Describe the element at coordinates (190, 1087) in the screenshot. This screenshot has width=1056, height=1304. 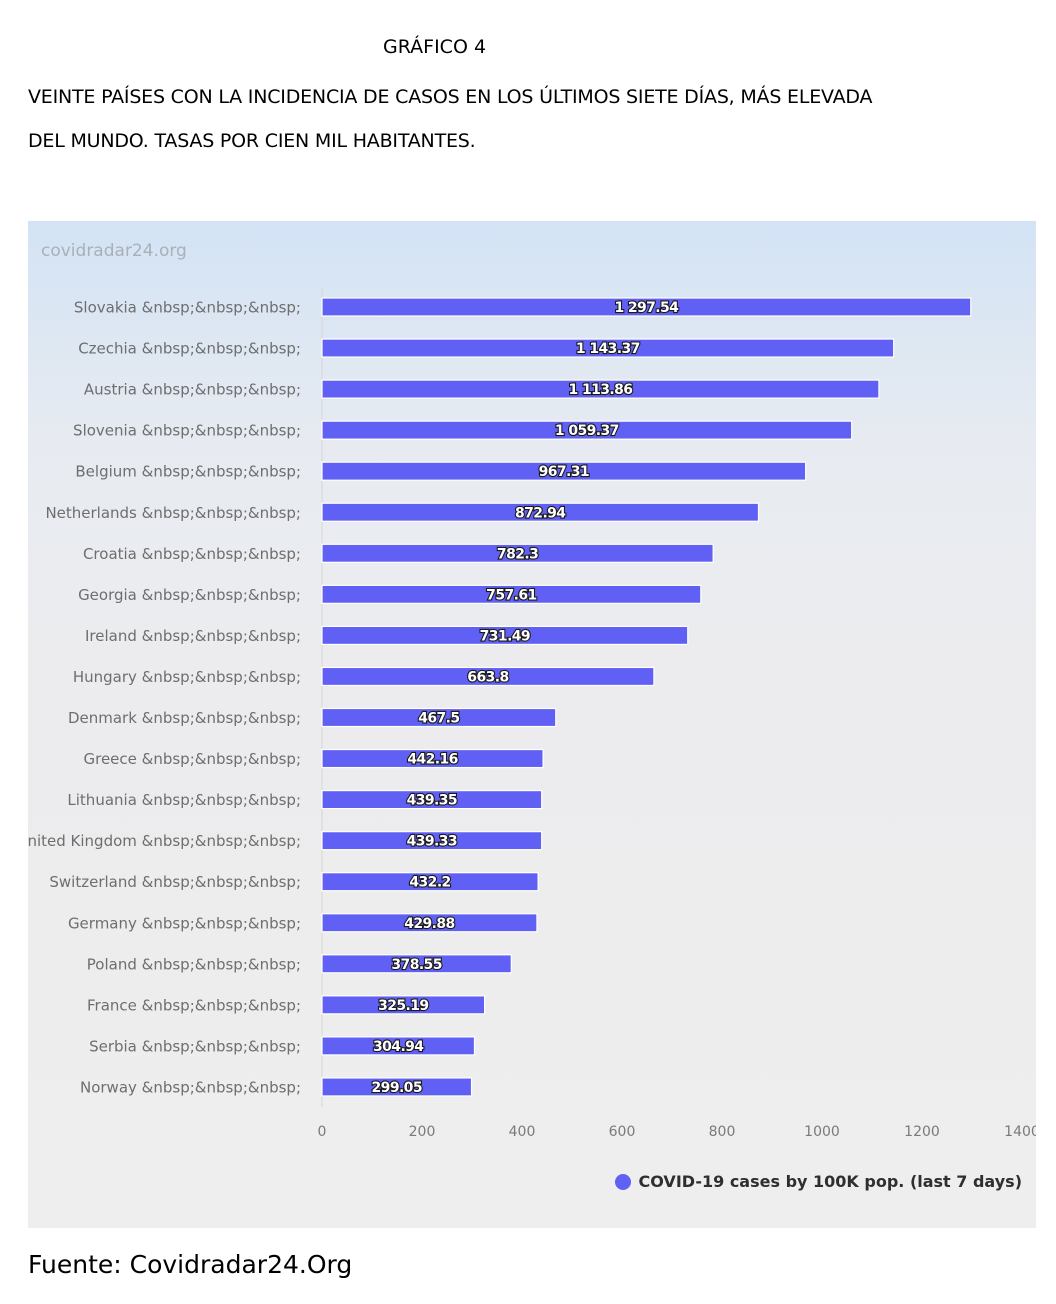
I see `category-label: Norway &nbsp;&nbsp;&nbsp;` at that location.